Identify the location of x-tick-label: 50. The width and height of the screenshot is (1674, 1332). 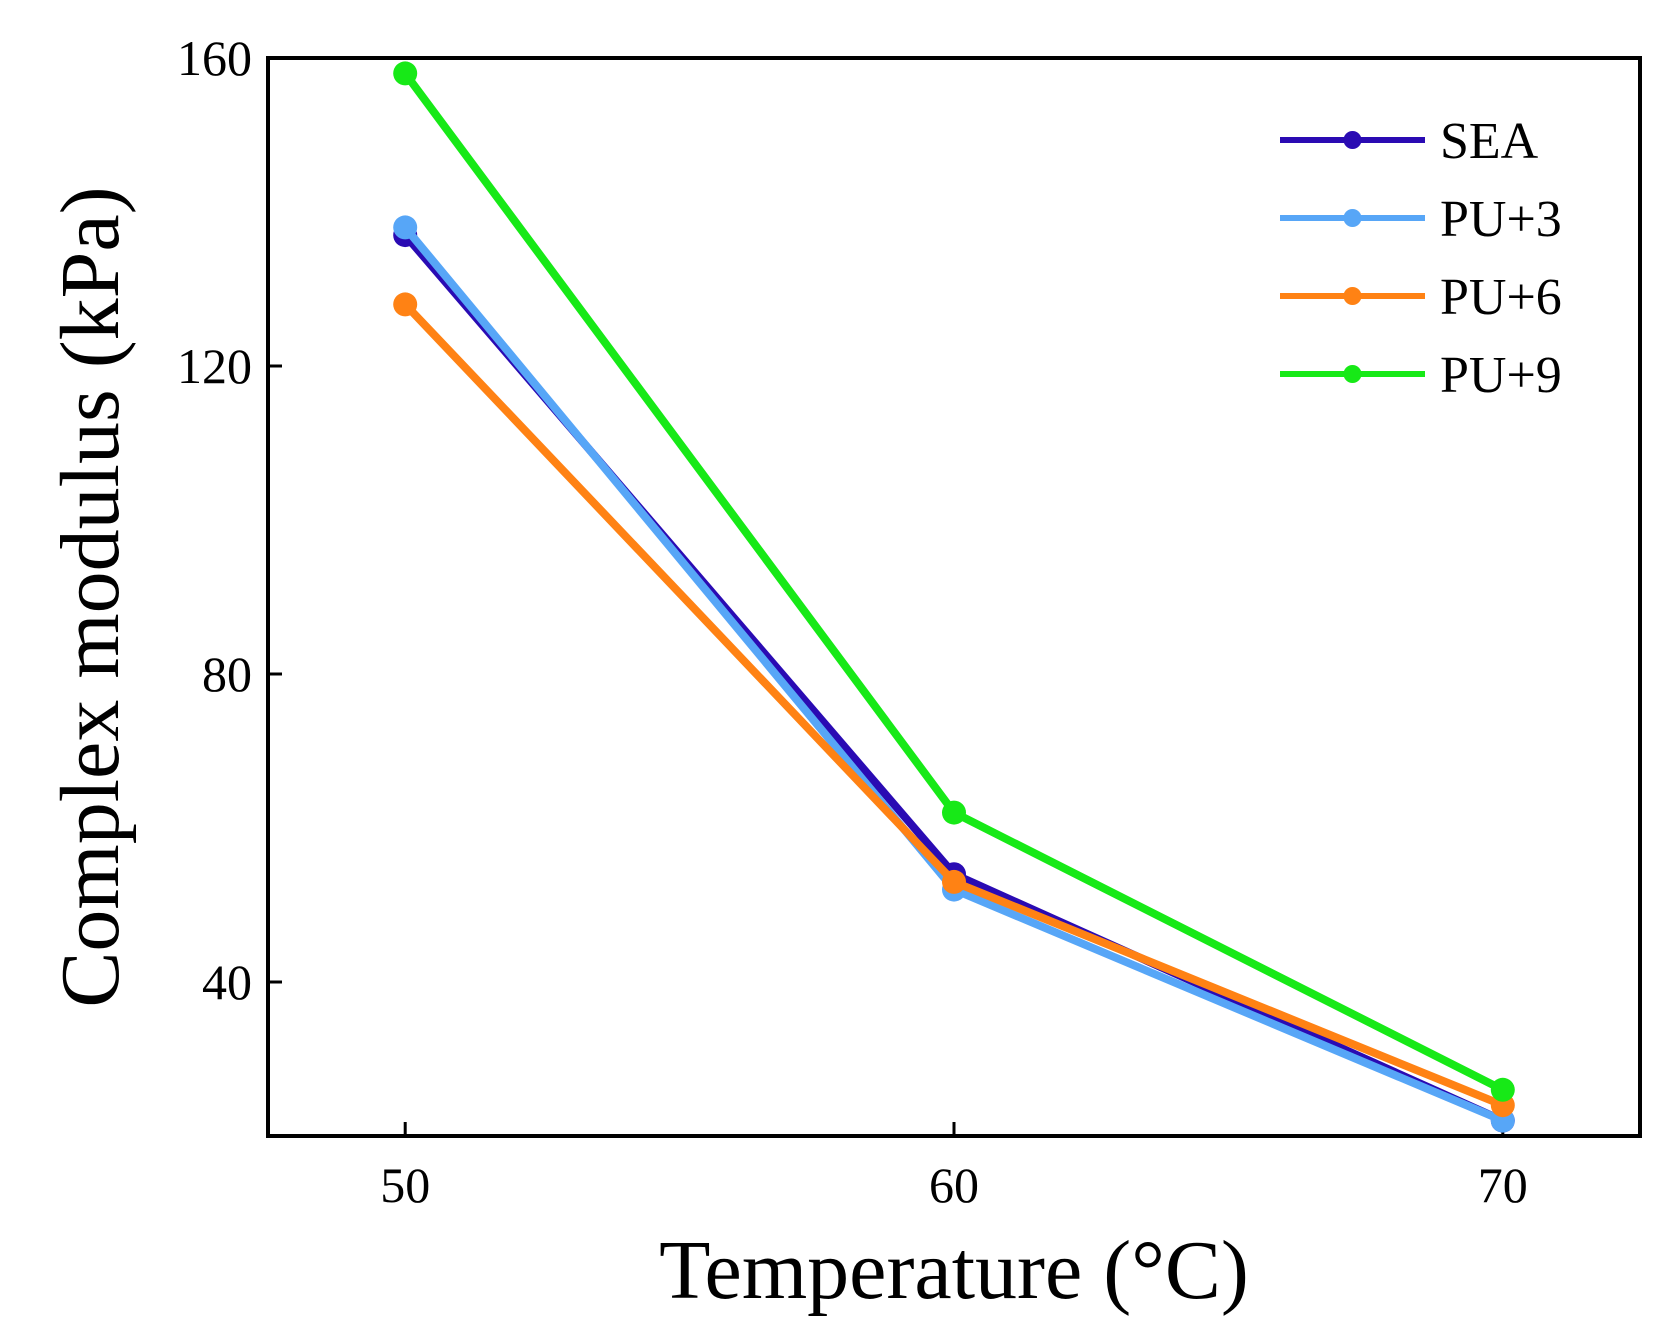
(405, 1185).